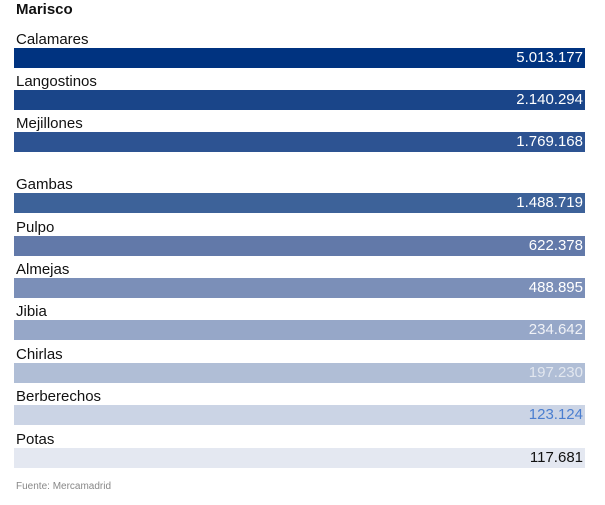 The width and height of the screenshot is (605, 505). I want to click on source-note: Fuente: Mercamadrid, so click(64, 486).